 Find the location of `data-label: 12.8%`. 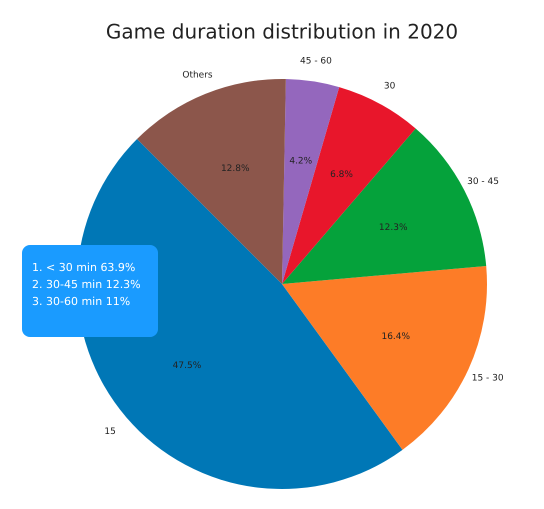

data-label: 12.8% is located at coordinates (235, 169).